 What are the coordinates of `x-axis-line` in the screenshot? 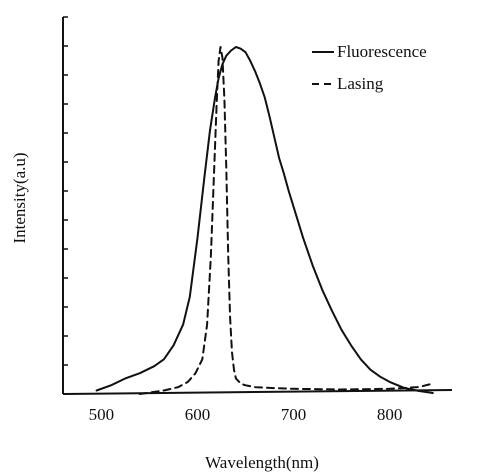 It's located at (257, 392).